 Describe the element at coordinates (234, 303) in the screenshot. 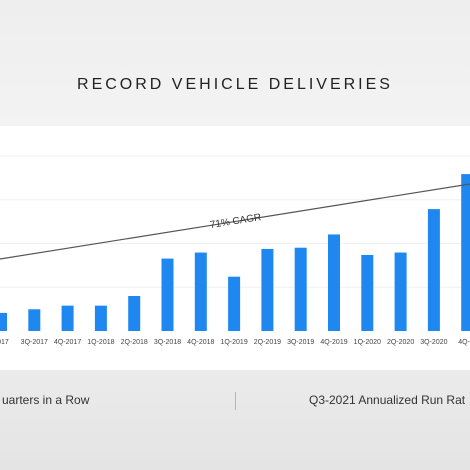

I see `bar-1Q-2019` at that location.